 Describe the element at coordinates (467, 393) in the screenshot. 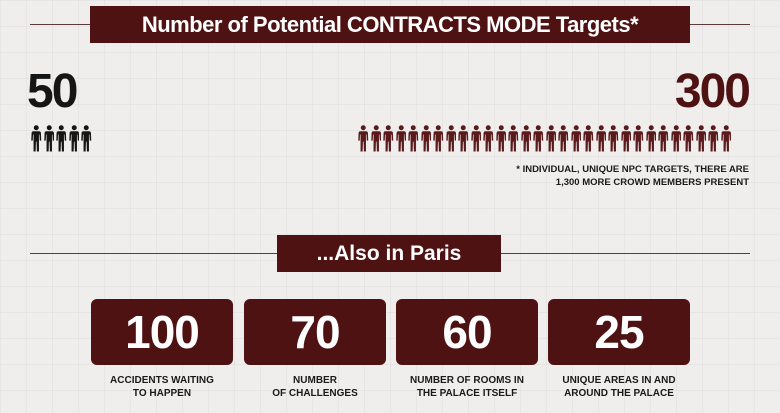

I see `stat-label-line-2: THE PALACE ITSELF` at that location.